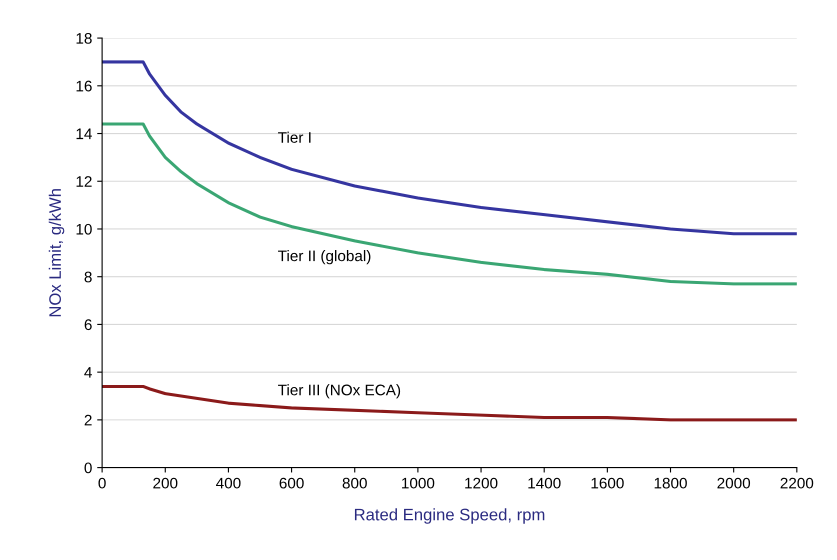 The width and height of the screenshot is (837, 560). I want to click on y-axis-title: NOx Limit, g/kWh, so click(56, 252).